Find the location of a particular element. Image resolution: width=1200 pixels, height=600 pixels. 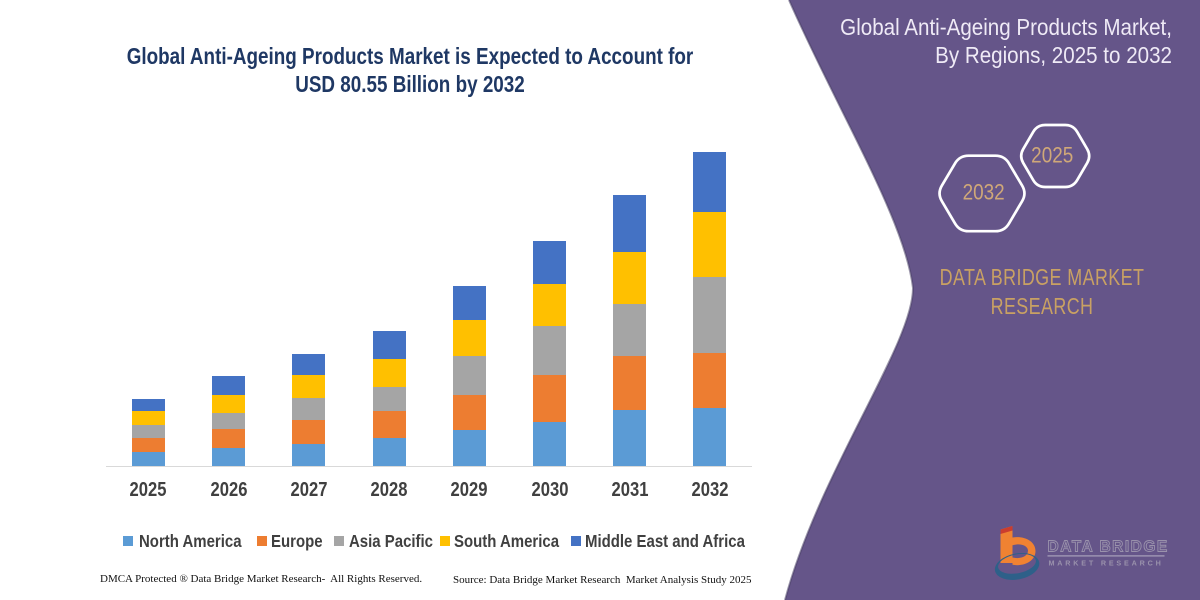

svg-text: 2032 is located at coordinates (984, 192).